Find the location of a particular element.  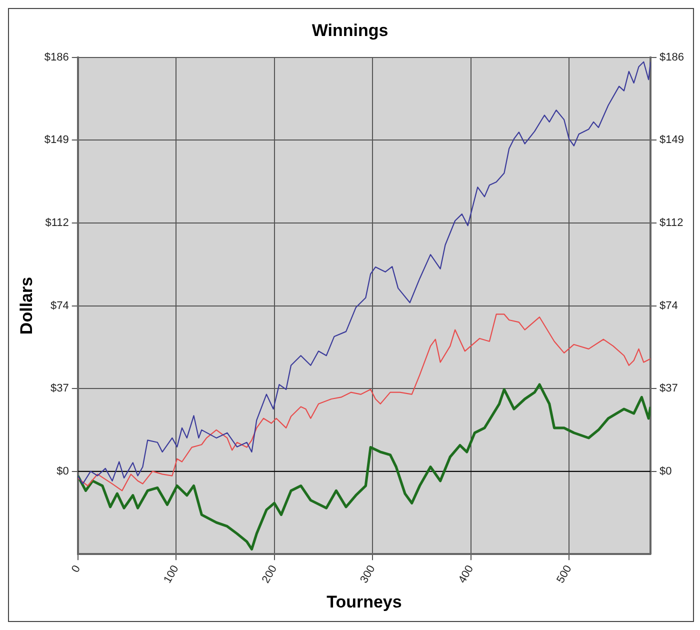

y2-tick-label: $37 is located at coordinates (669, 388).